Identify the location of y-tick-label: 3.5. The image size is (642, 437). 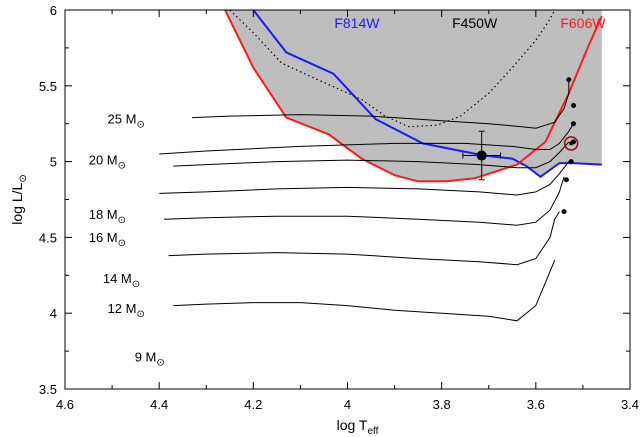
(48, 389).